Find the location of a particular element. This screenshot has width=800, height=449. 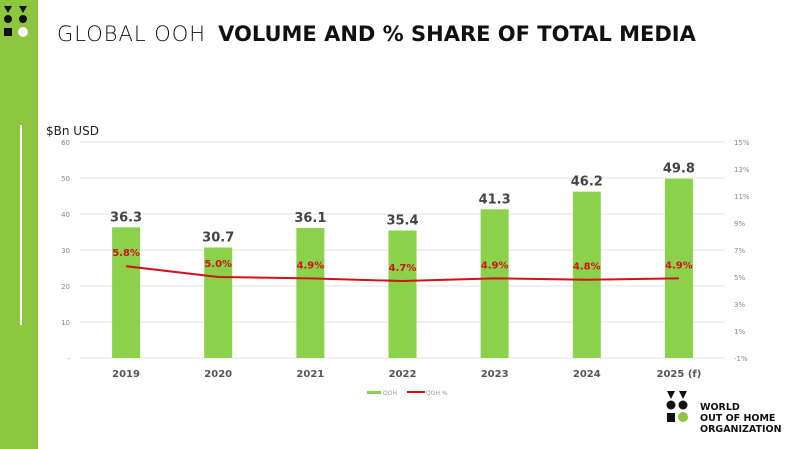

title-light: GLOBAL OOH is located at coordinates (132, 34).